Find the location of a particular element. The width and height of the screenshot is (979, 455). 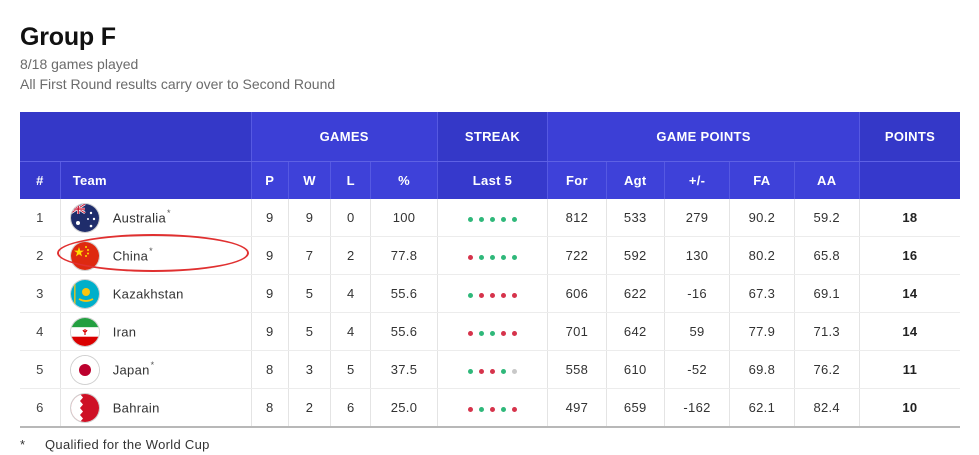

col-header-last5: Last 5 is located at coordinates (493, 180).